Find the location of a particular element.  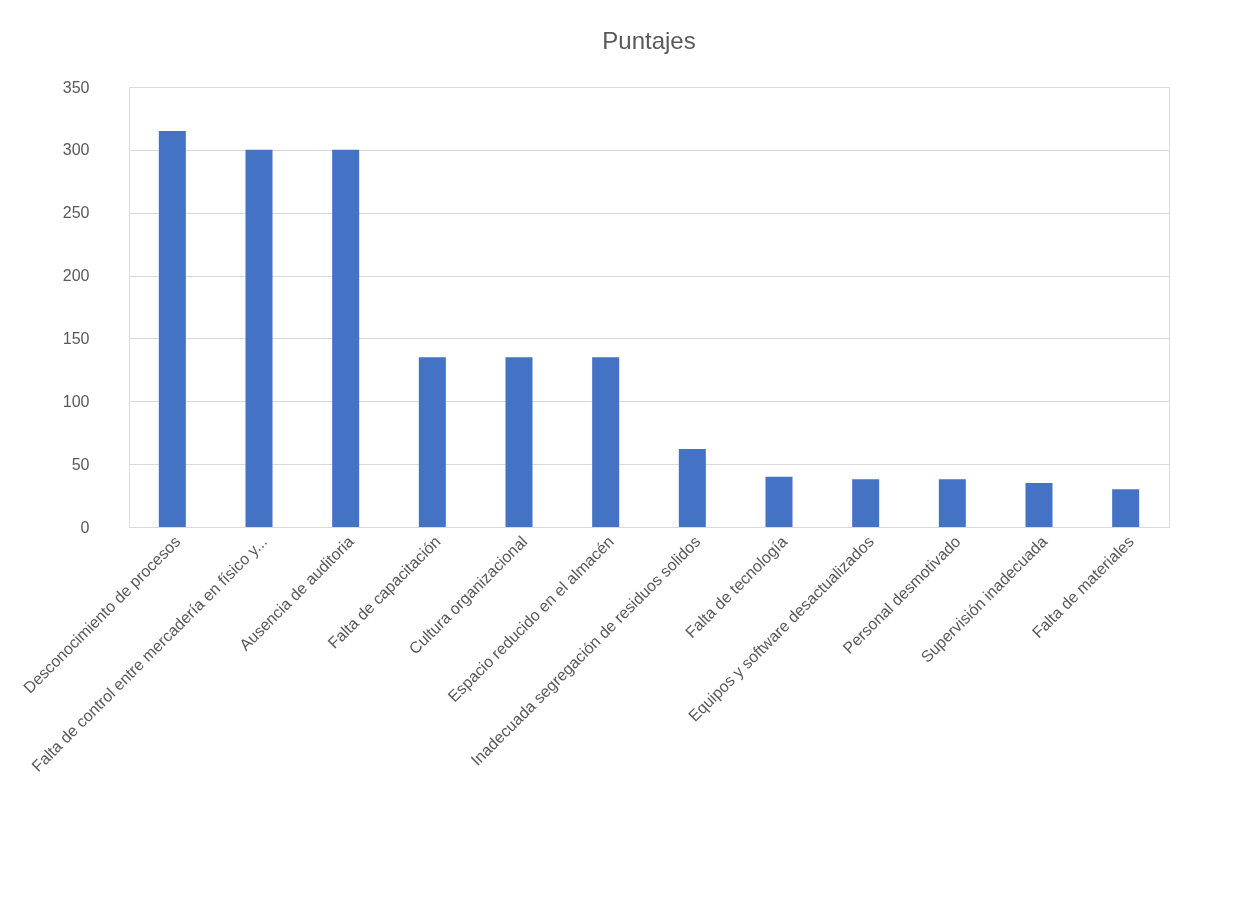

y-tick-label: 50 is located at coordinates (80, 464).